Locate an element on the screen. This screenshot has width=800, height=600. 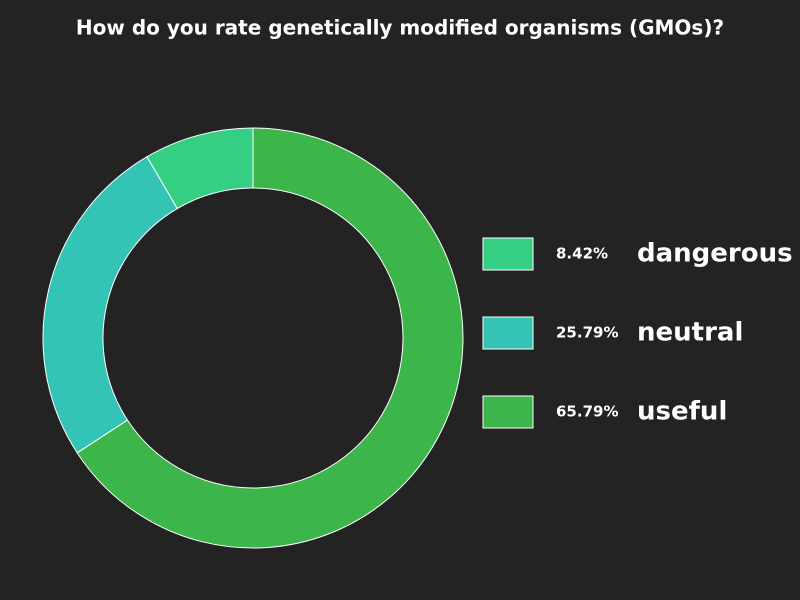
legend-label: dangerous is located at coordinates (715, 254).